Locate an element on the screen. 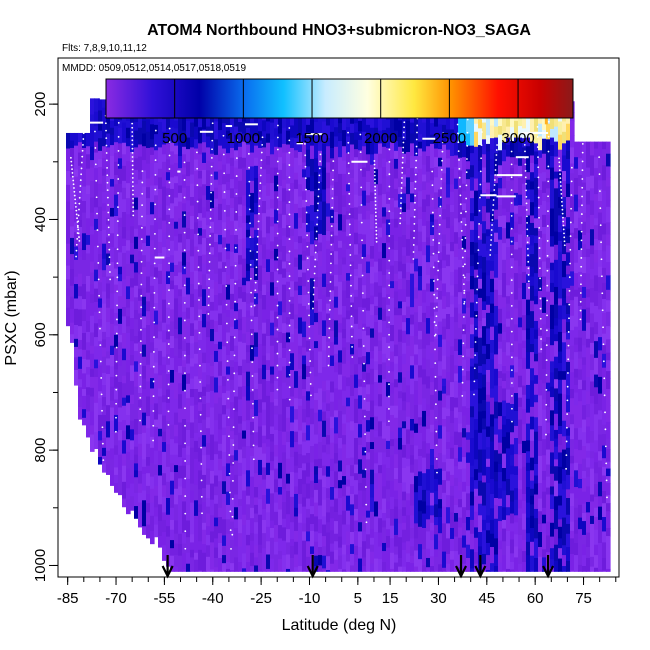  x-tick-label: 75 is located at coordinates (583, 598).